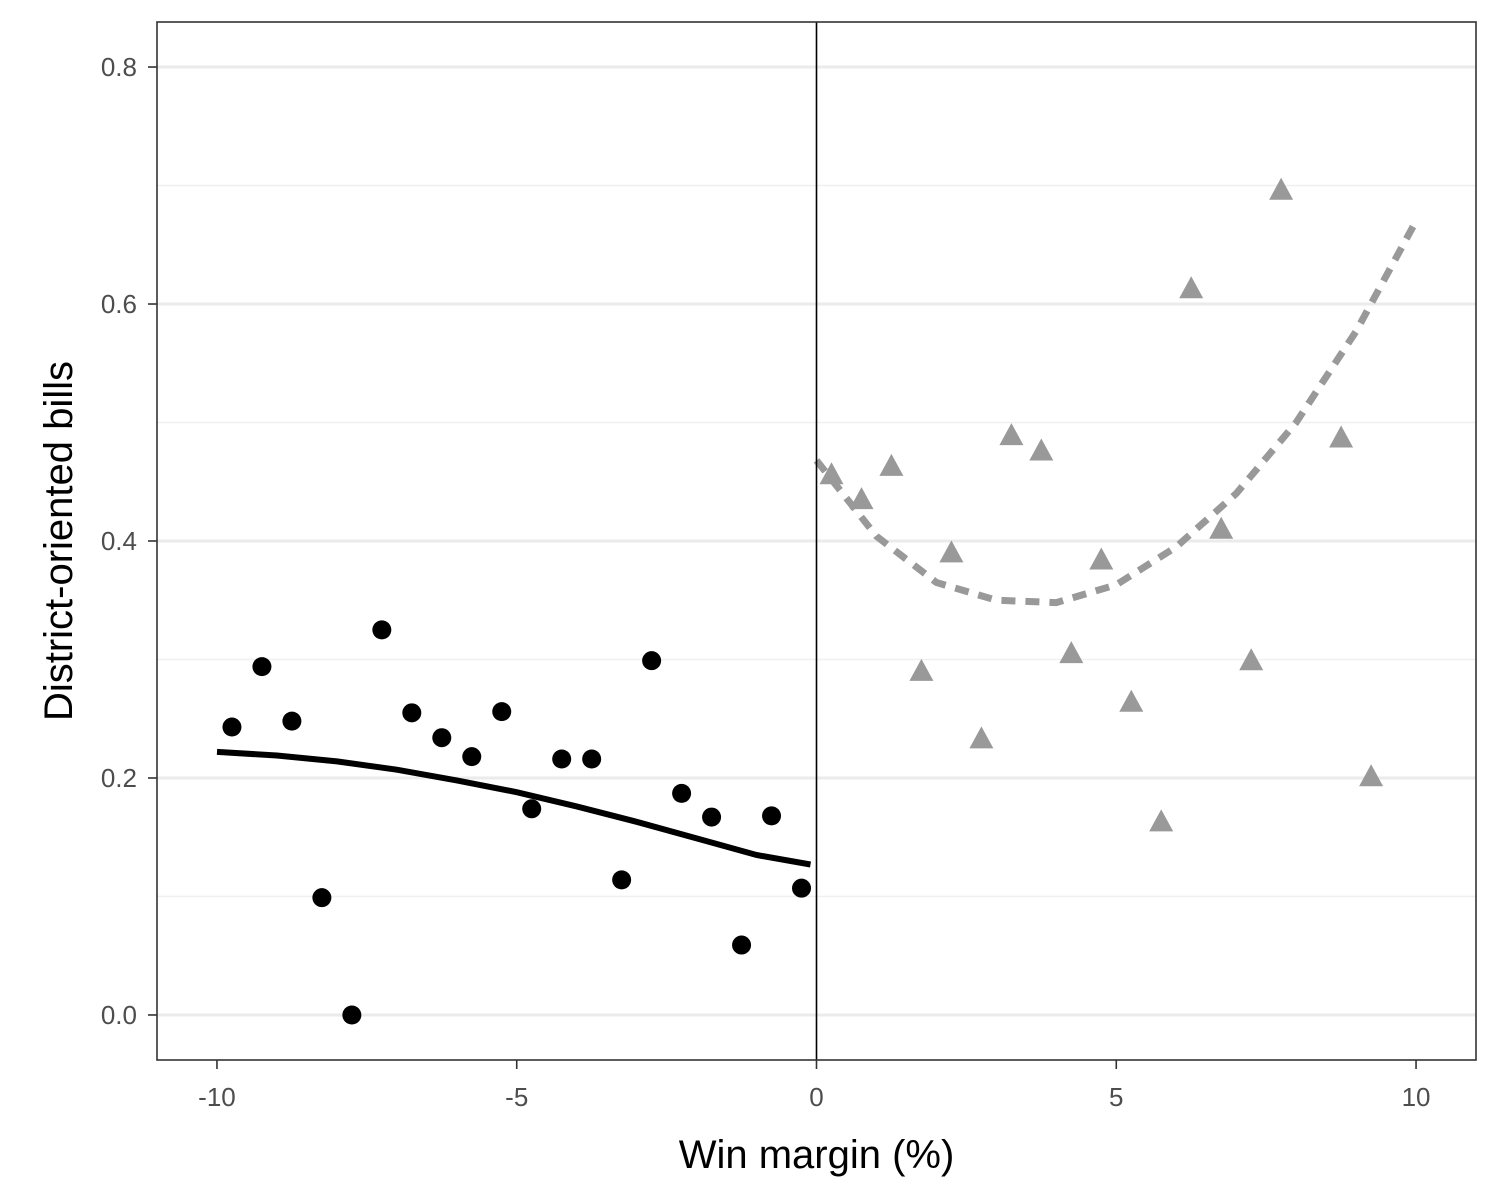 This screenshot has height=1200, width=1500. Describe the element at coordinates (119, 304) in the screenshot. I see `y-tick-label: 0.6` at that location.